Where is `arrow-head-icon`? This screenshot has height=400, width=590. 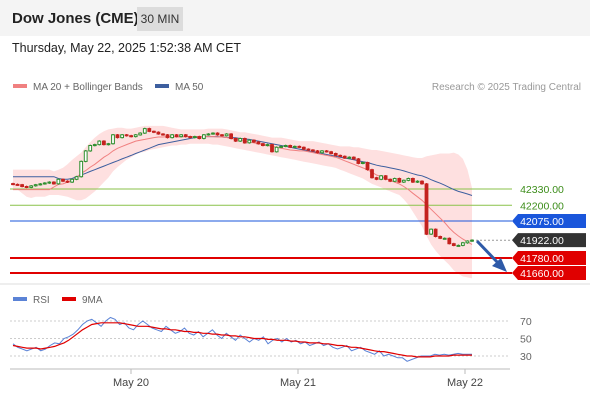 arrow-head-icon is located at coordinates (499, 265).